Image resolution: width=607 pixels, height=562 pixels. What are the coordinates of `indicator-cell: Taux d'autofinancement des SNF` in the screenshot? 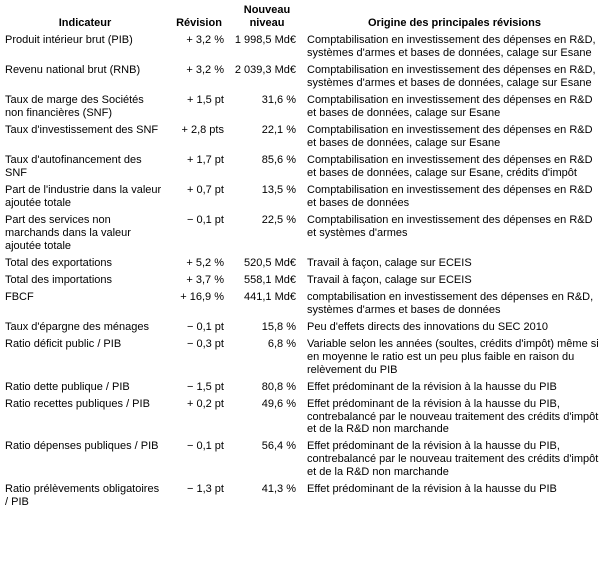 It's located at (73, 166).